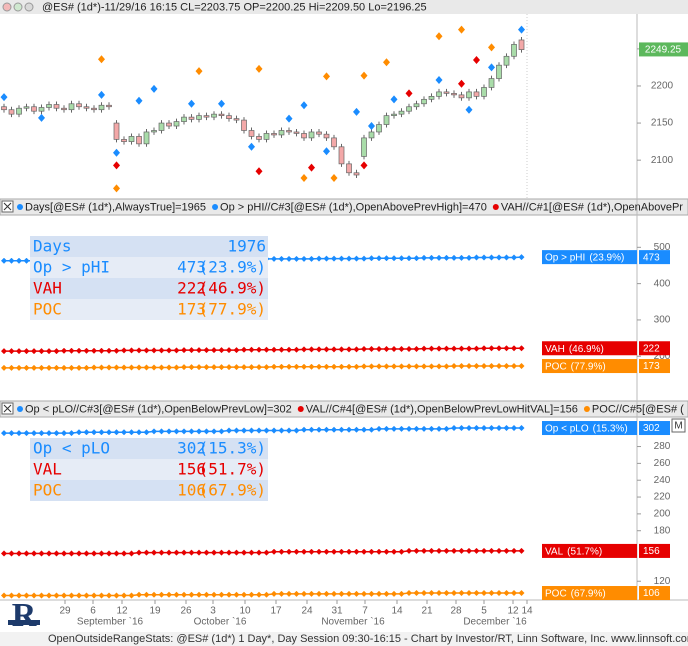  What do you see at coordinates (191, 490) in the screenshot?
I see `row-value: 106` at bounding box center [191, 490].